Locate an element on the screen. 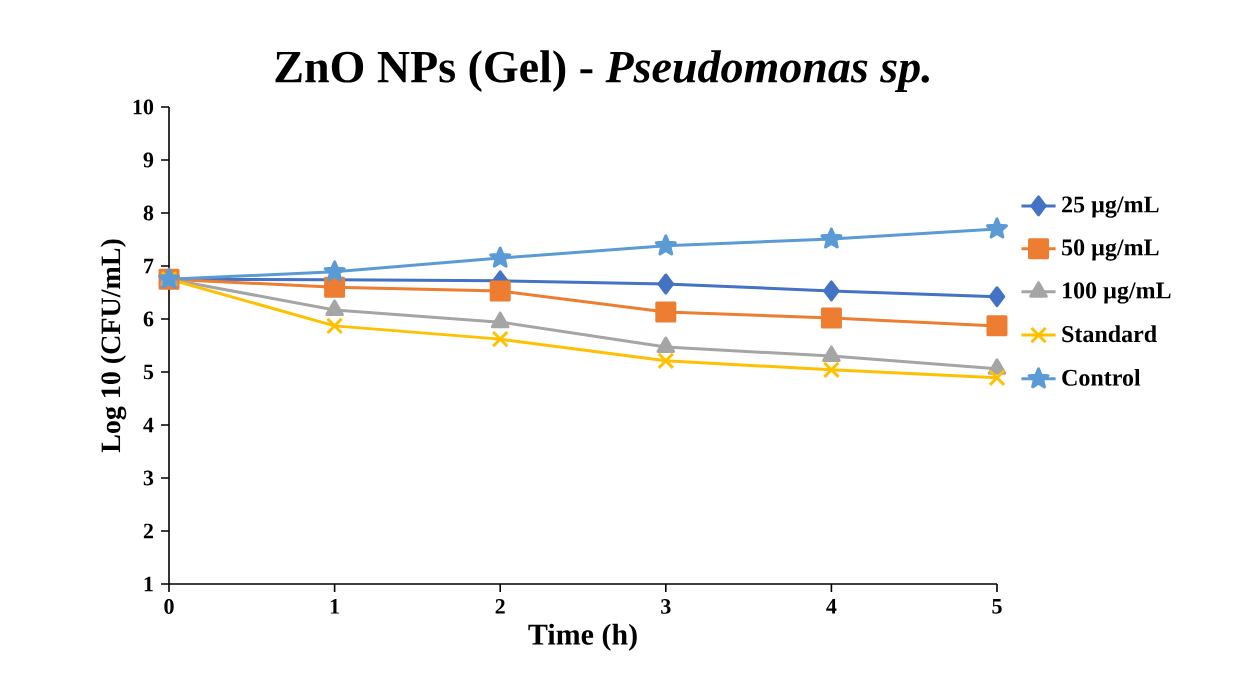  x-tick-label: 5 is located at coordinates (997, 606).